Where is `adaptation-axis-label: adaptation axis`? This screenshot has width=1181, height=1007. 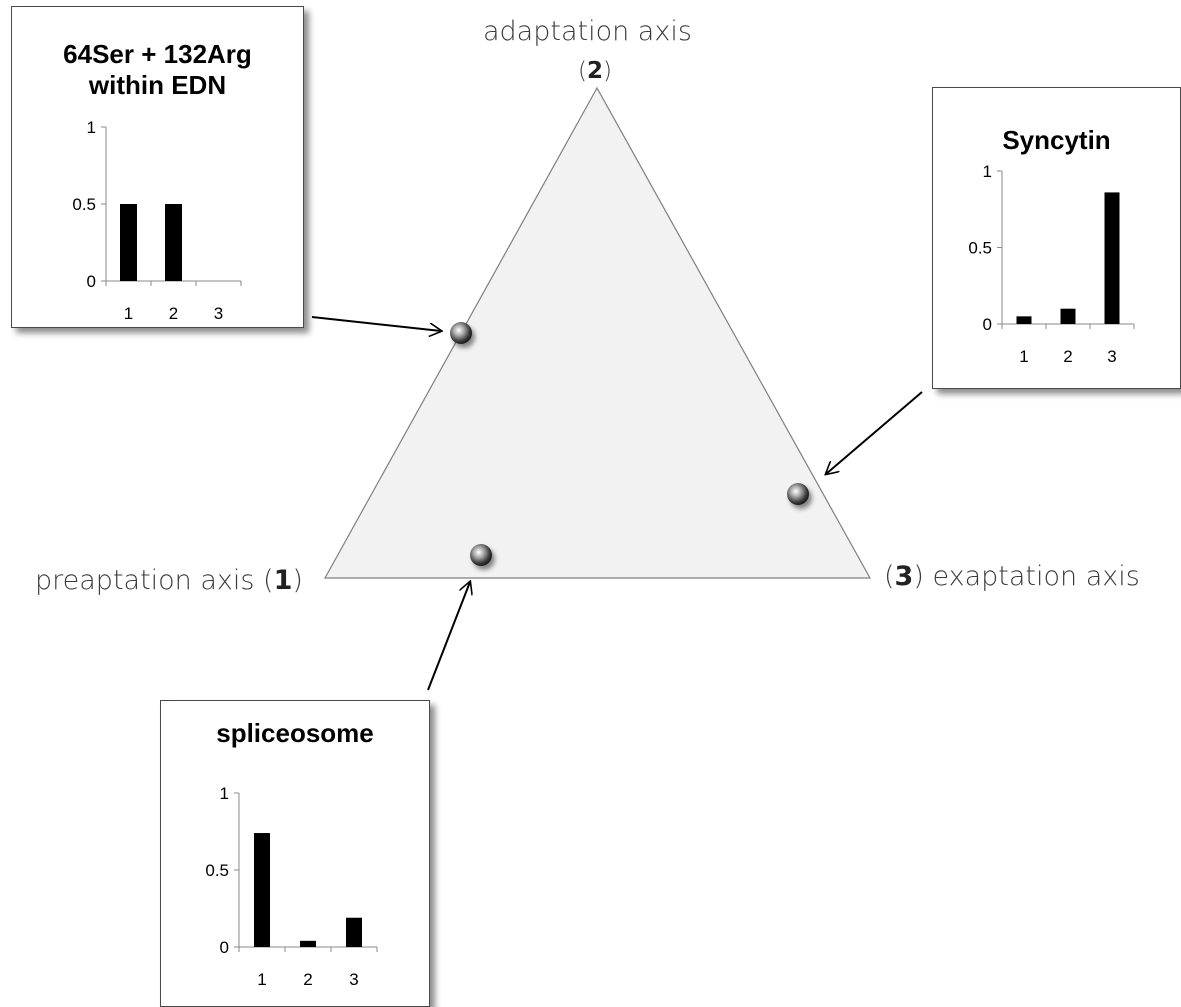
adaptation-axis-label: adaptation axis is located at coordinates (587, 31).